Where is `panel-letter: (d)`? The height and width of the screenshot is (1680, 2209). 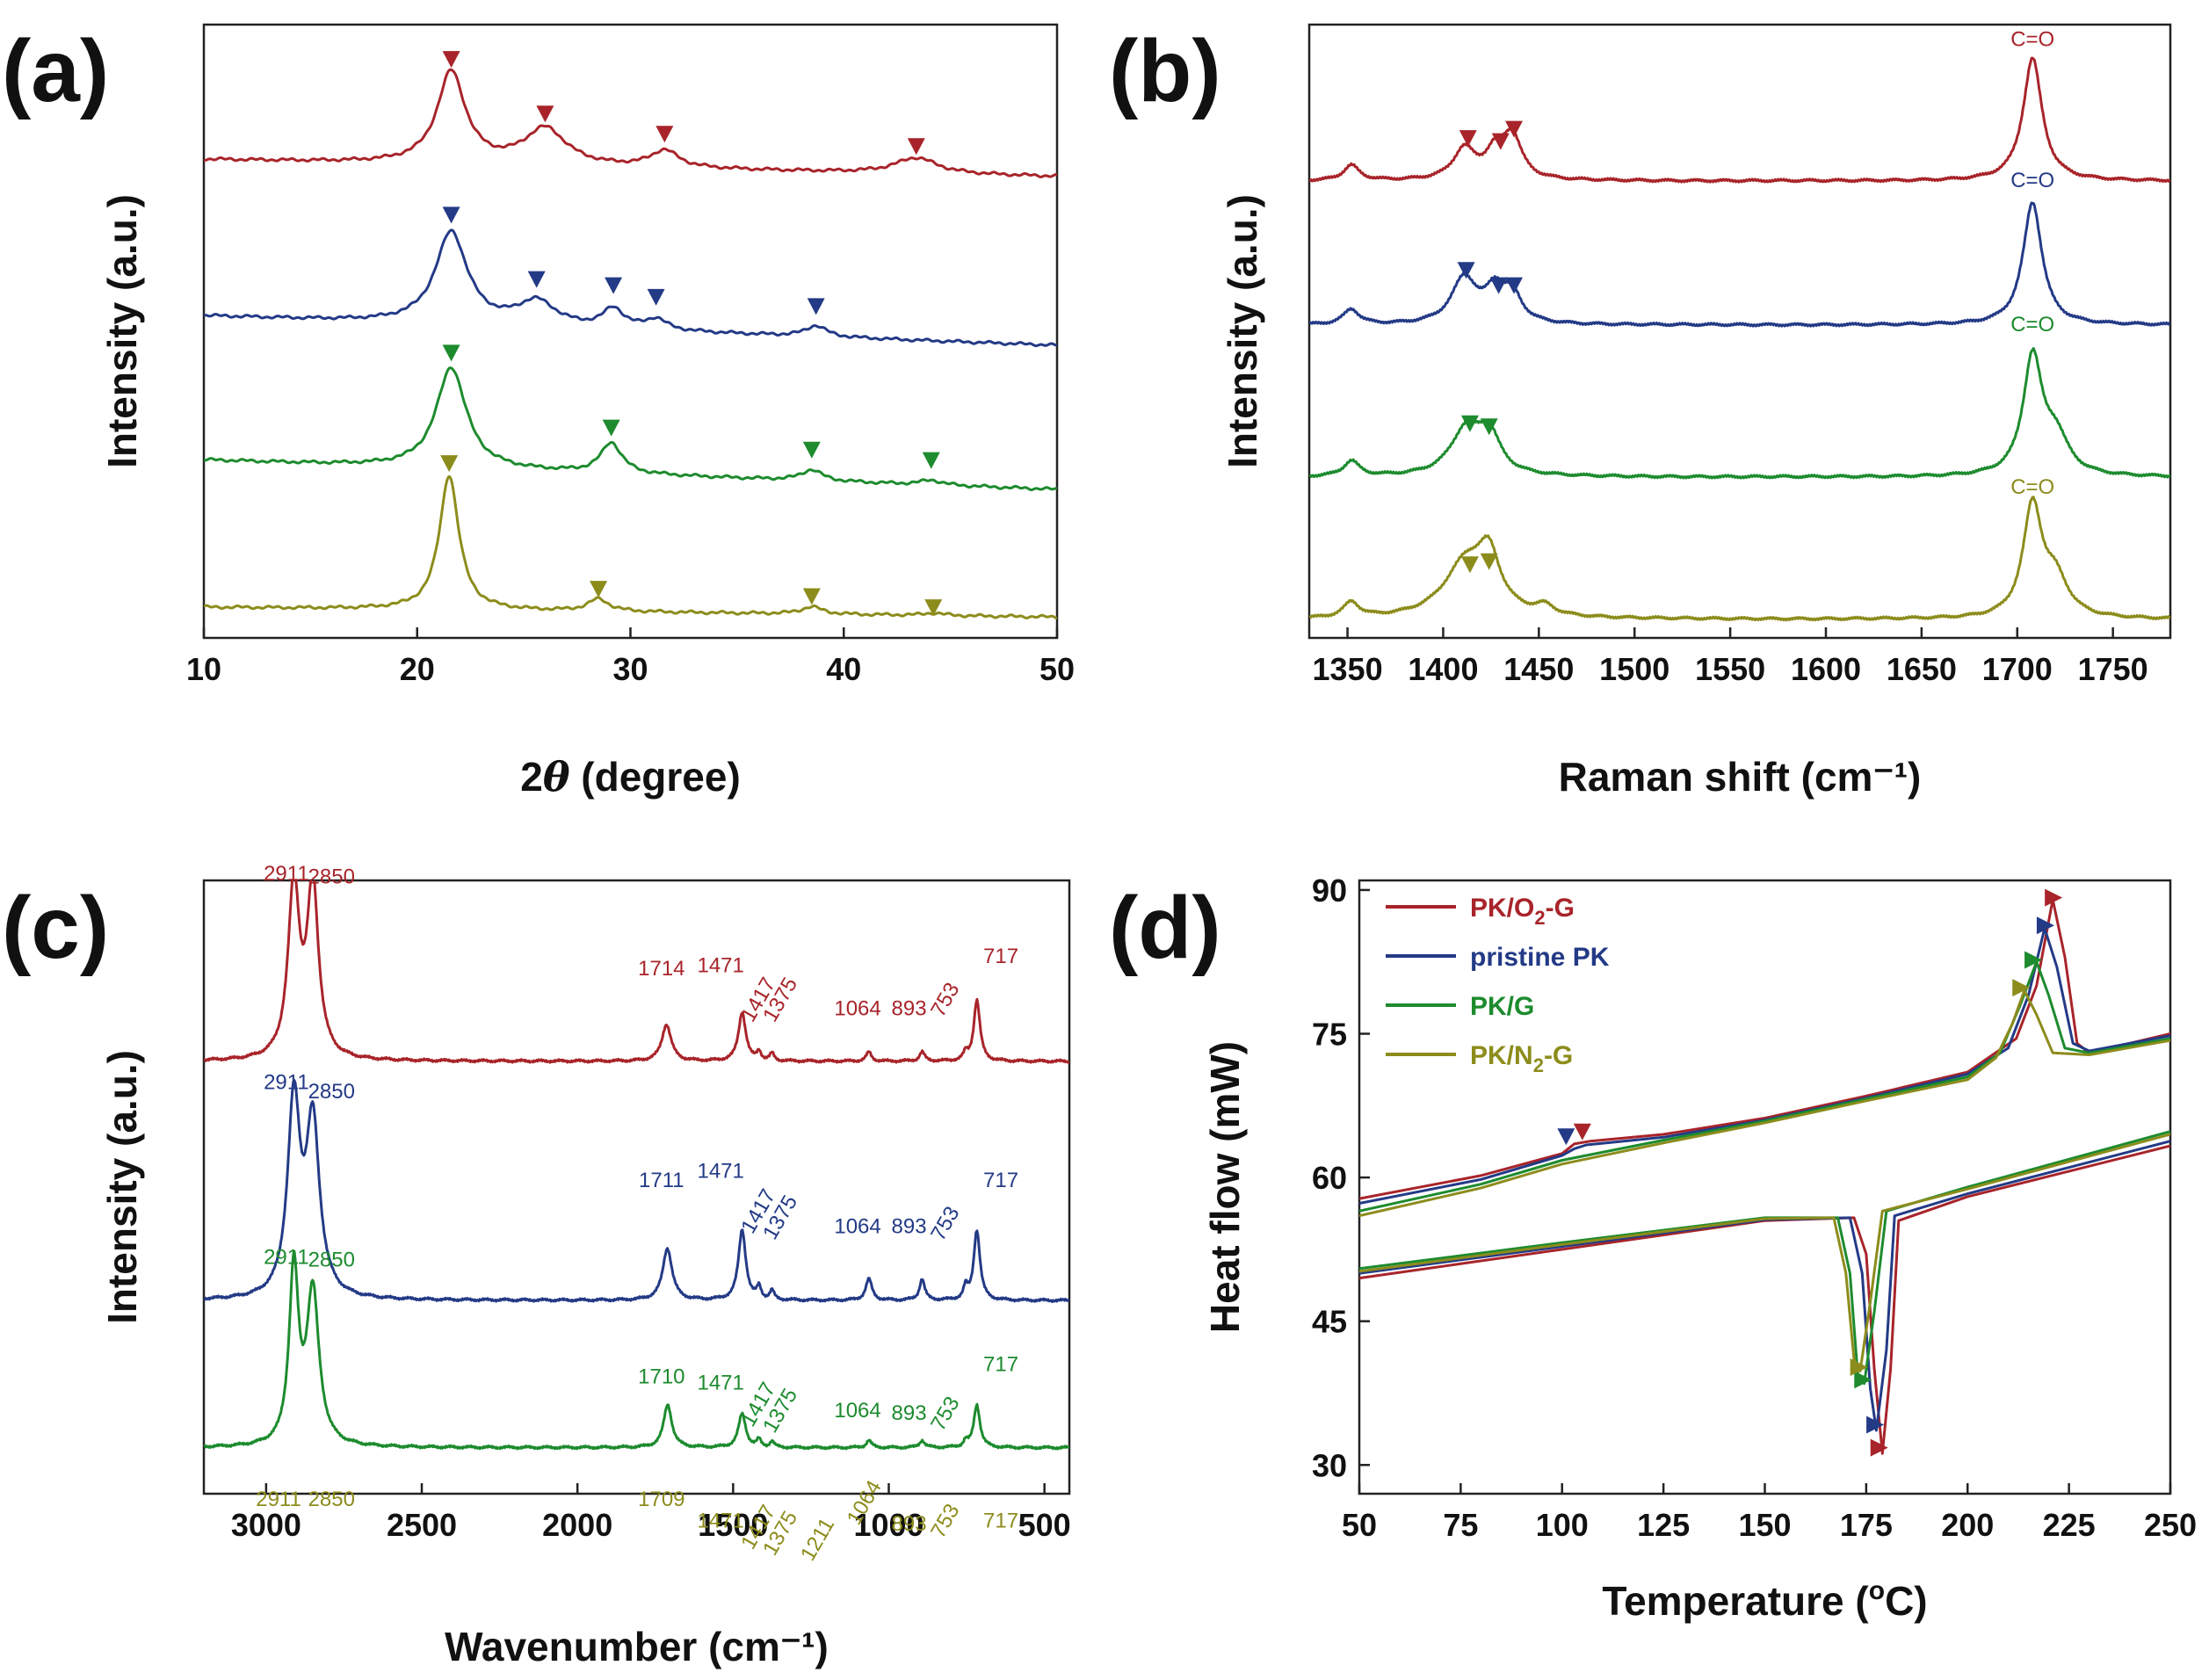 panel-letter: (d) is located at coordinates (1165, 928).